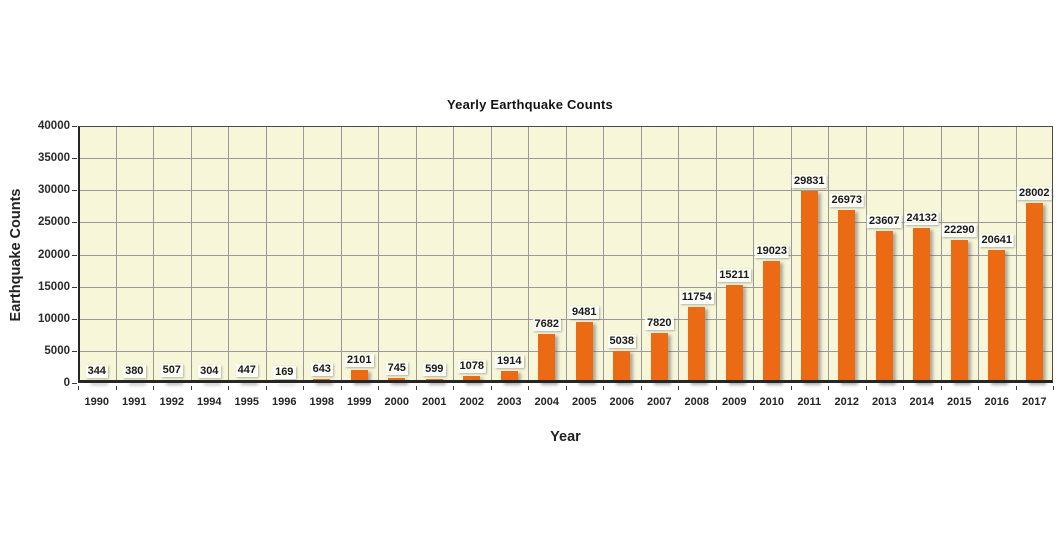 The image size is (1060, 555). What do you see at coordinates (546, 402) in the screenshot?
I see `x-tick-label: 2004` at bounding box center [546, 402].